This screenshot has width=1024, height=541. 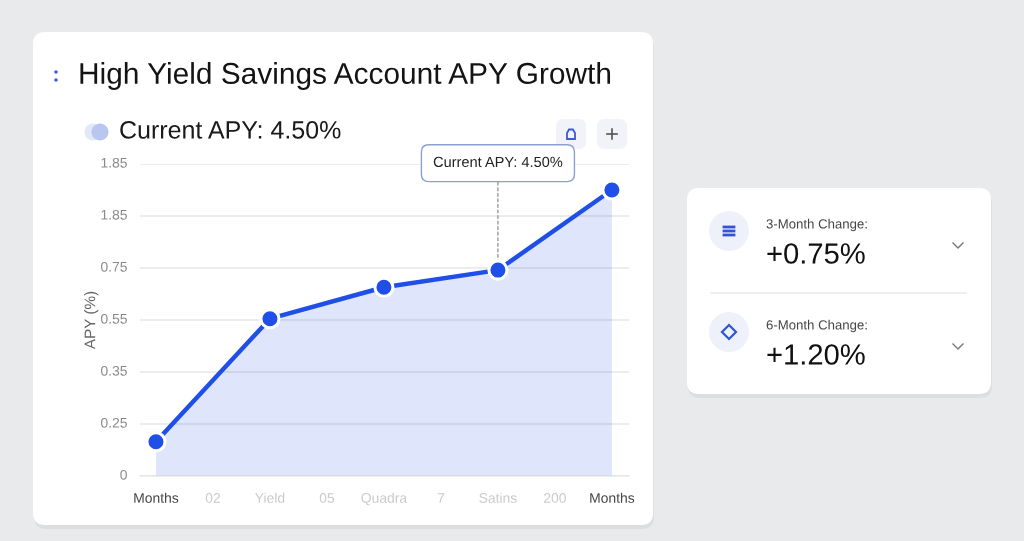 What do you see at coordinates (114, 422) in the screenshot?
I see `text: 0.25` at bounding box center [114, 422].